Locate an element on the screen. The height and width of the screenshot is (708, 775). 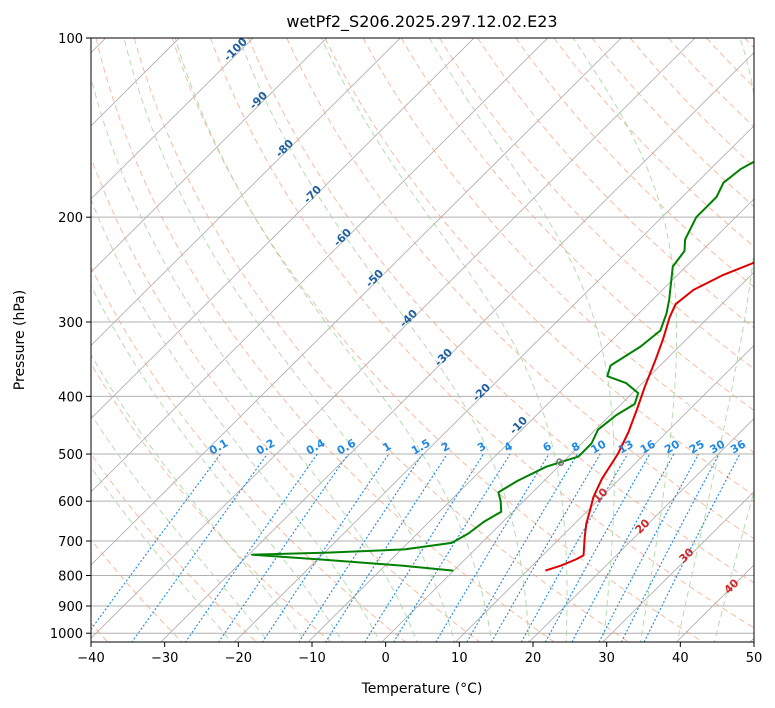
y-tick-label: 200 is located at coordinates (70, 218).